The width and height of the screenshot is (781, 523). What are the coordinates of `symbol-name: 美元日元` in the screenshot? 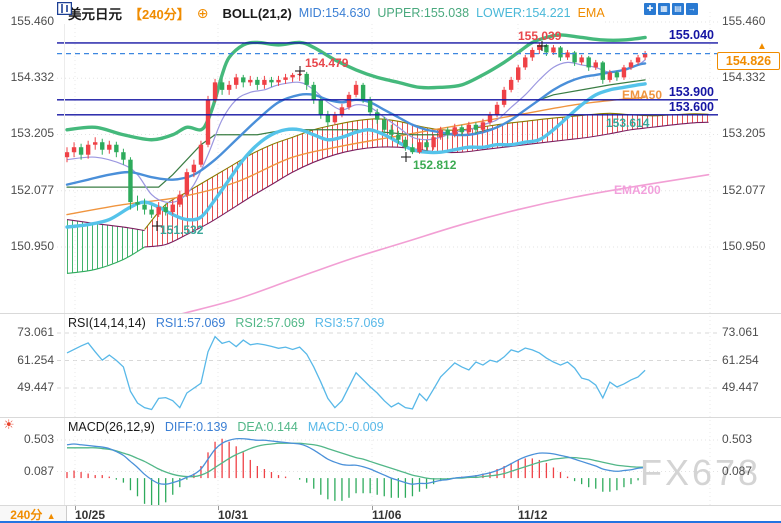 It's located at (95, 14).